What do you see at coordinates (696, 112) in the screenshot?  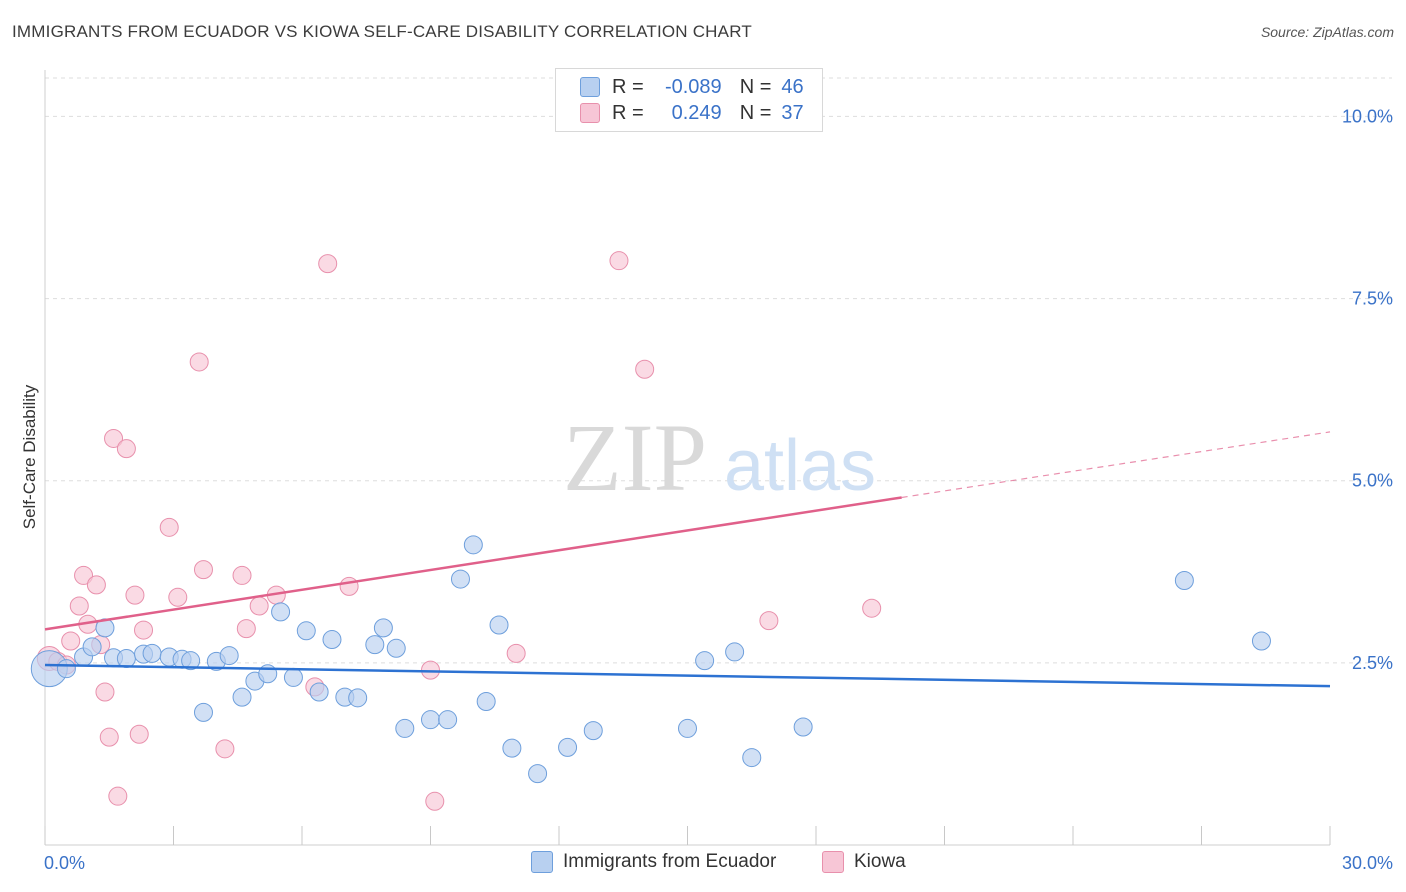 I see `legend-r-value: 0.249` at bounding box center [696, 112].